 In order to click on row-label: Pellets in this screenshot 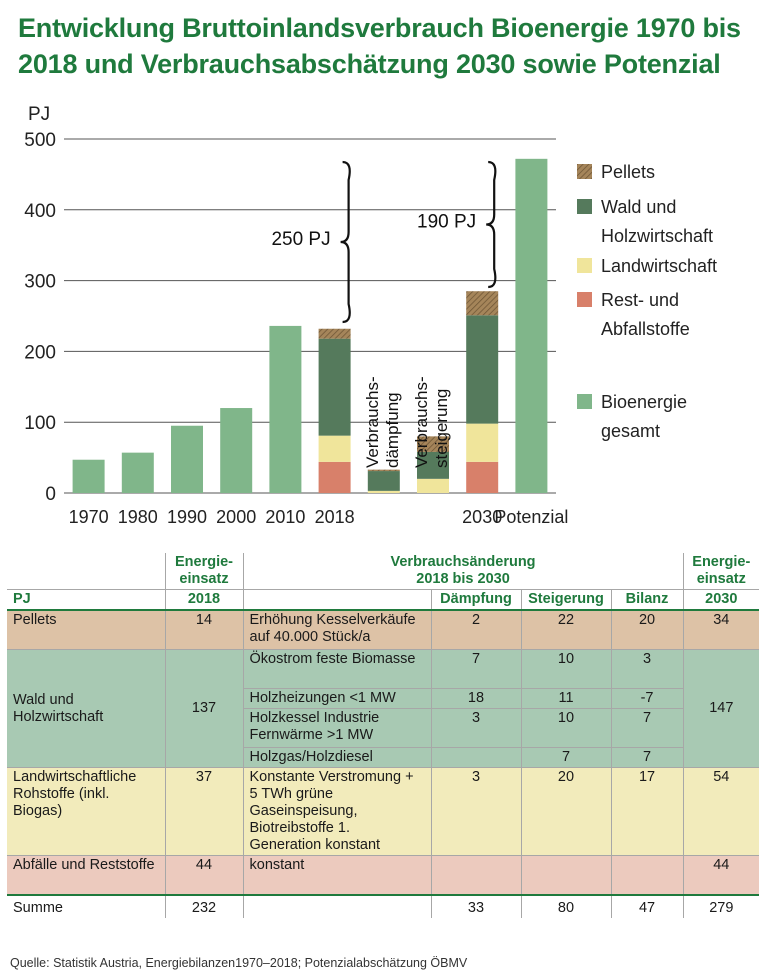, I will do `click(86, 629)`.